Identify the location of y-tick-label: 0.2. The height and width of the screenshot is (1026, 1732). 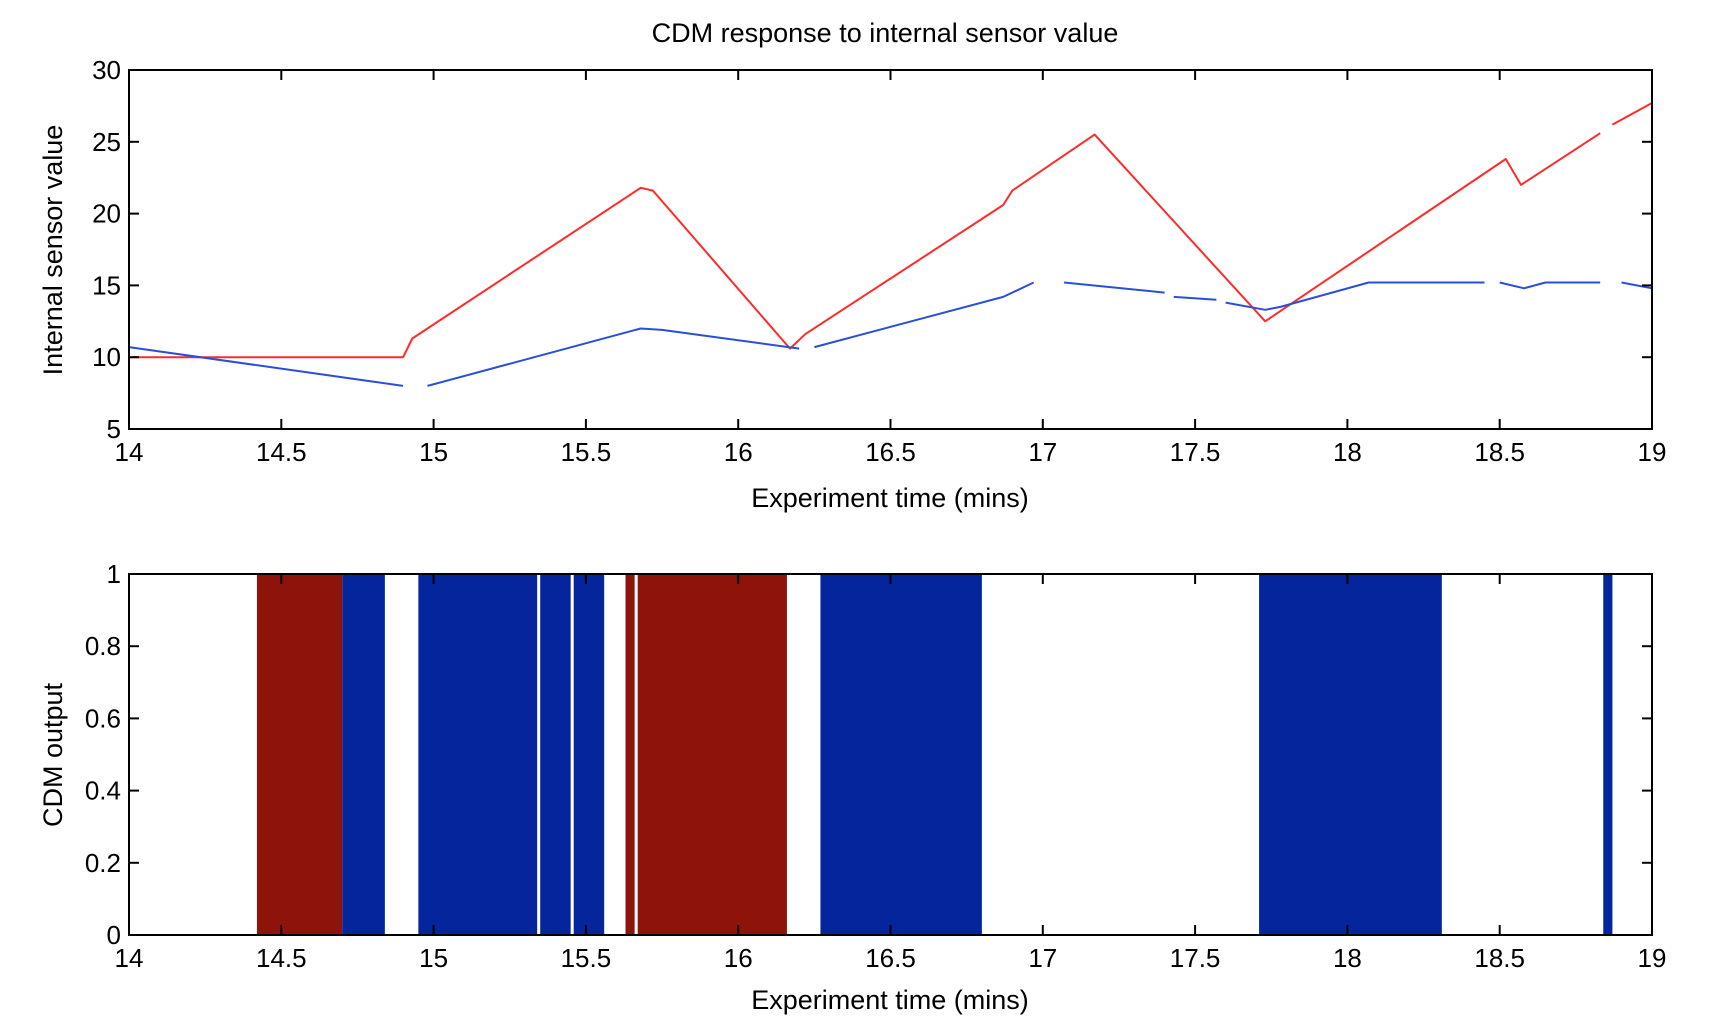
(103, 863).